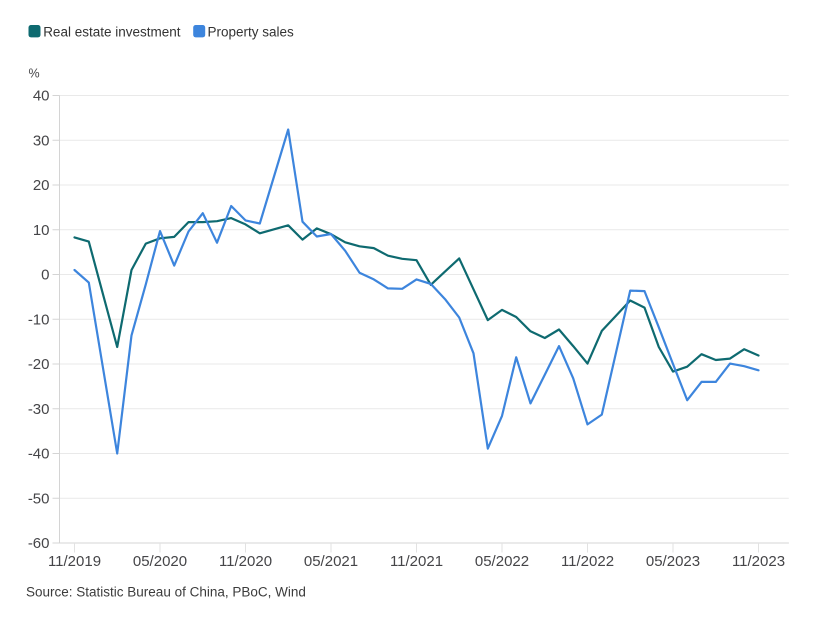  Describe the element at coordinates (758, 561) in the screenshot. I see `svg-text: 11/2023` at that location.